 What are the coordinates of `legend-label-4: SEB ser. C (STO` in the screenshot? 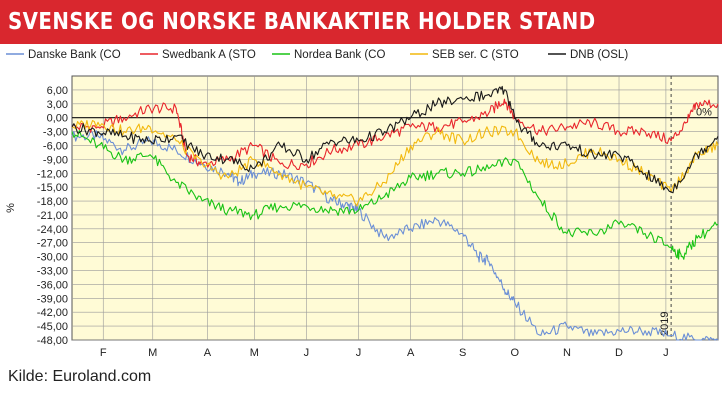 It's located at (475, 55).